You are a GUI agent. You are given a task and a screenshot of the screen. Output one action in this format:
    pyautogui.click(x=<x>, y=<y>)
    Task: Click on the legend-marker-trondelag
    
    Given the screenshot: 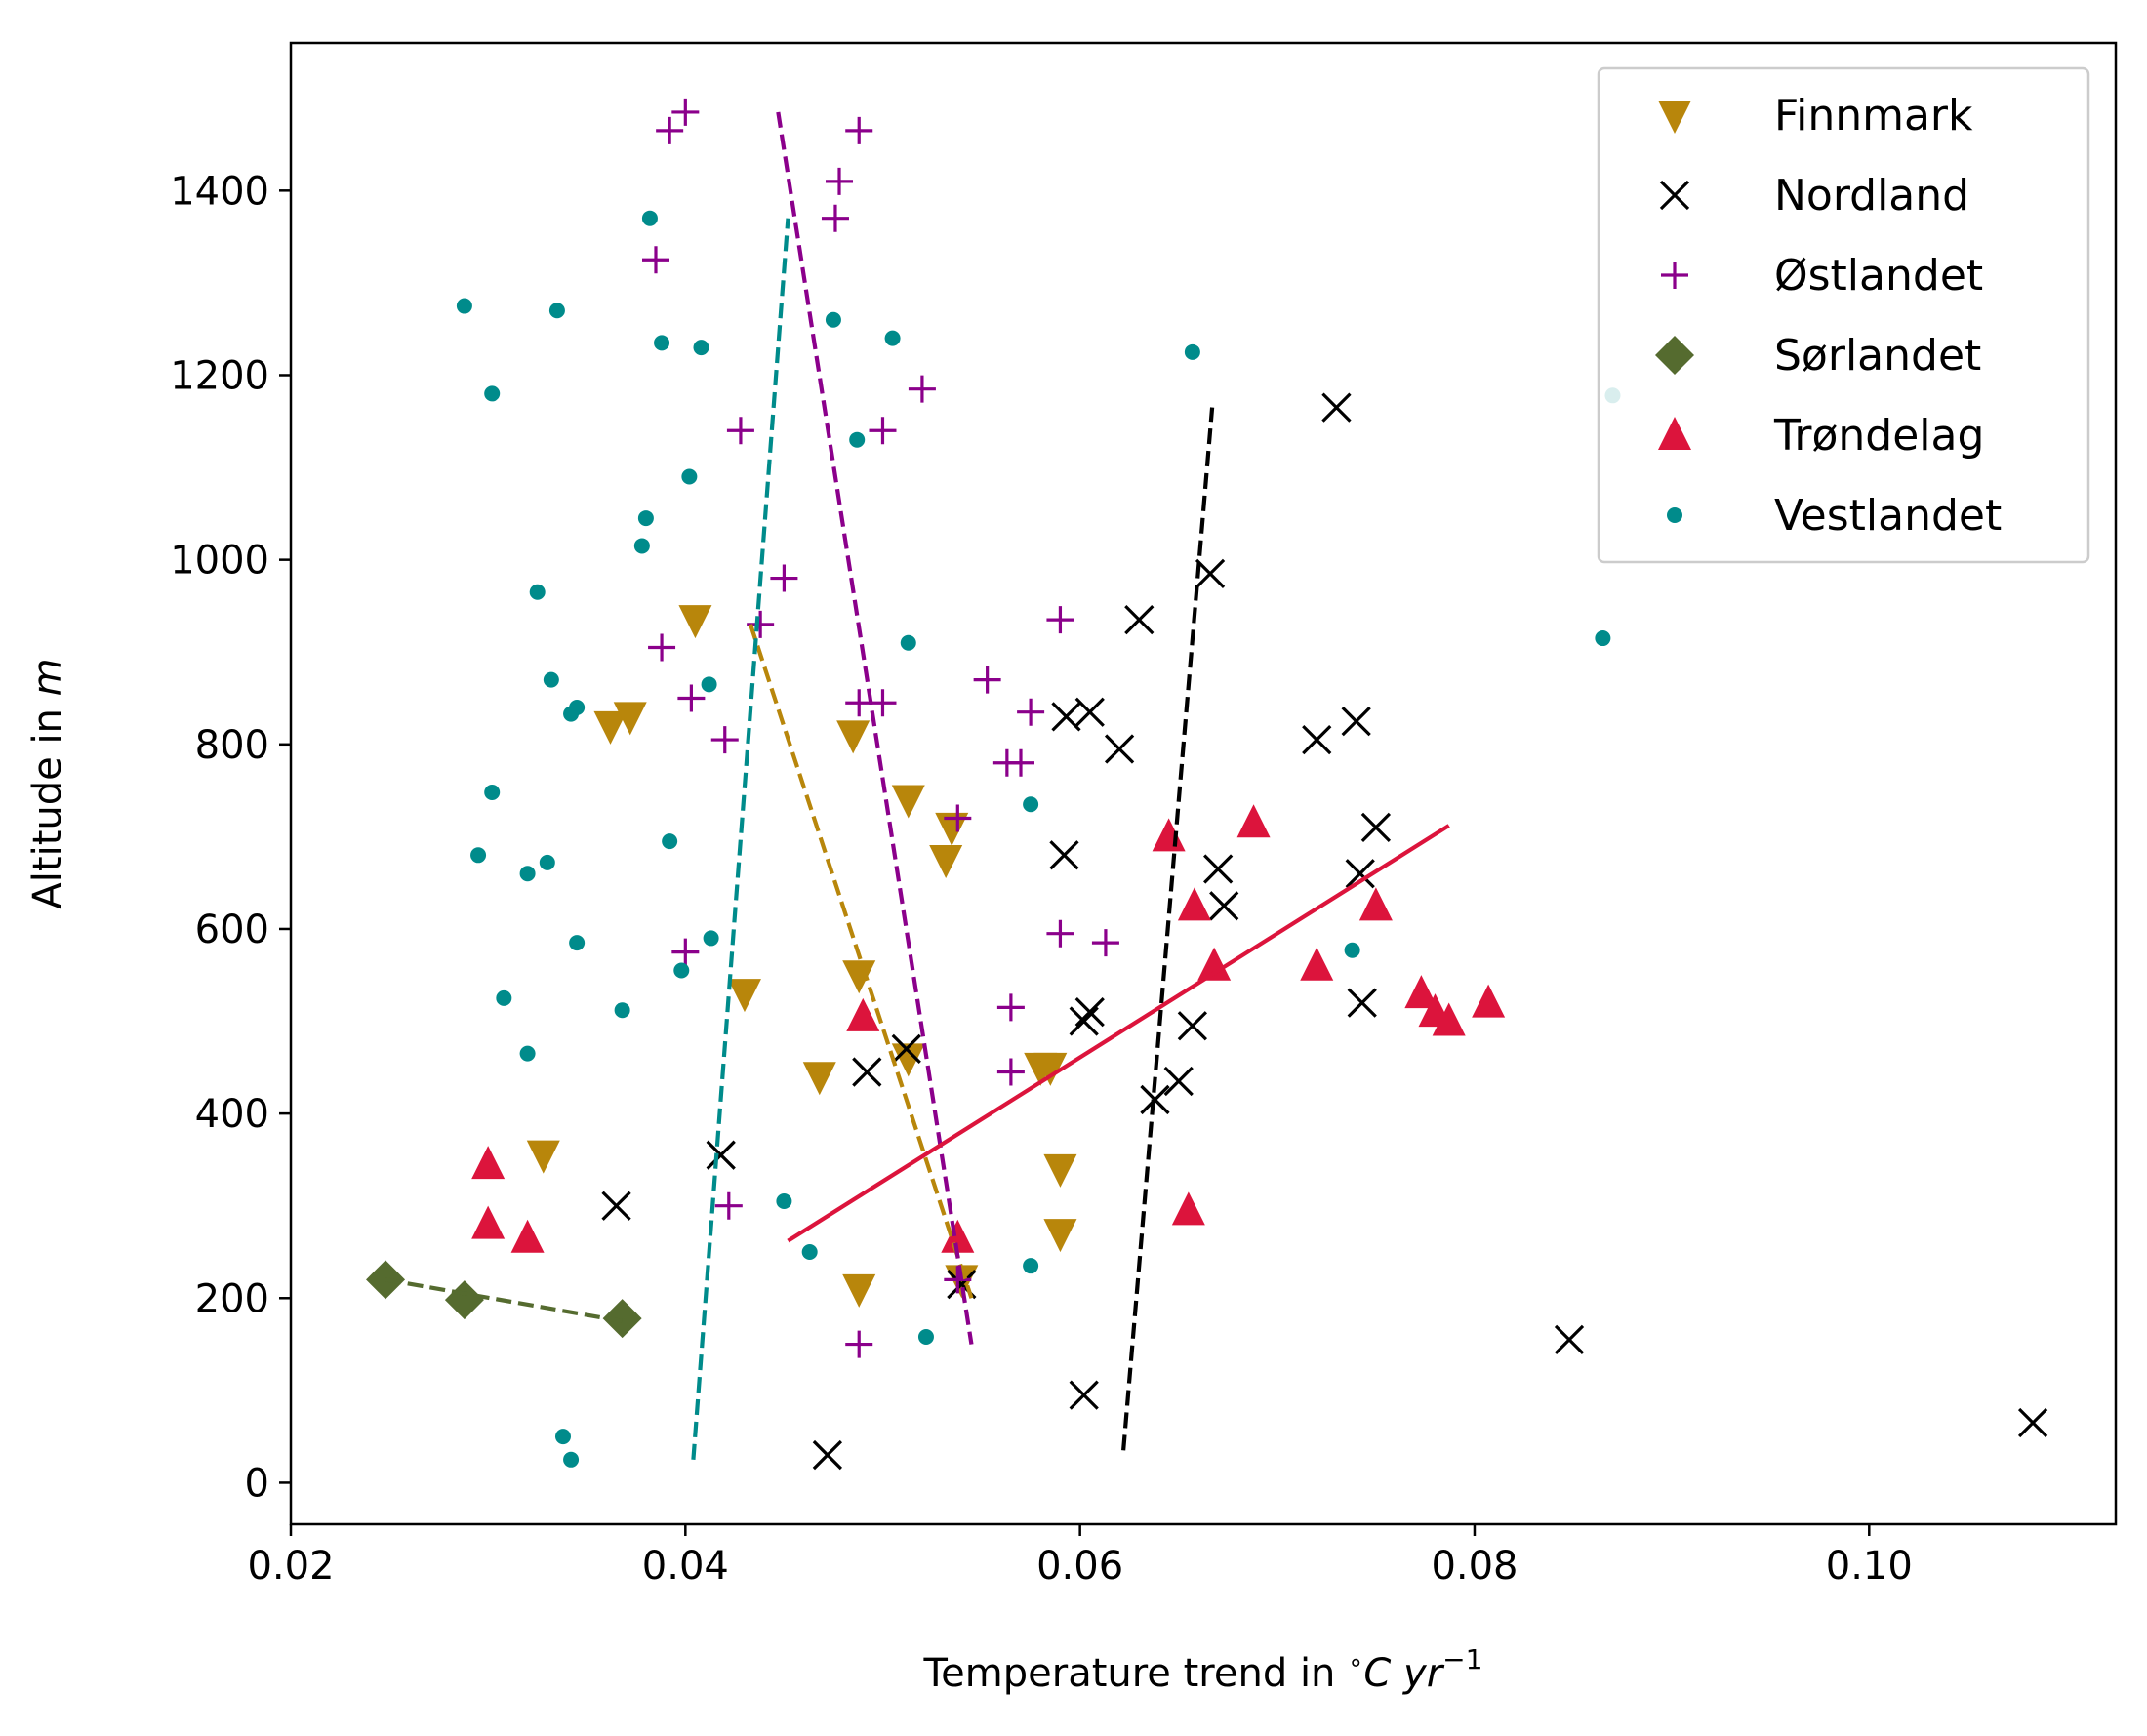 What is the action you would take?
    pyautogui.click(x=1674, y=433)
    